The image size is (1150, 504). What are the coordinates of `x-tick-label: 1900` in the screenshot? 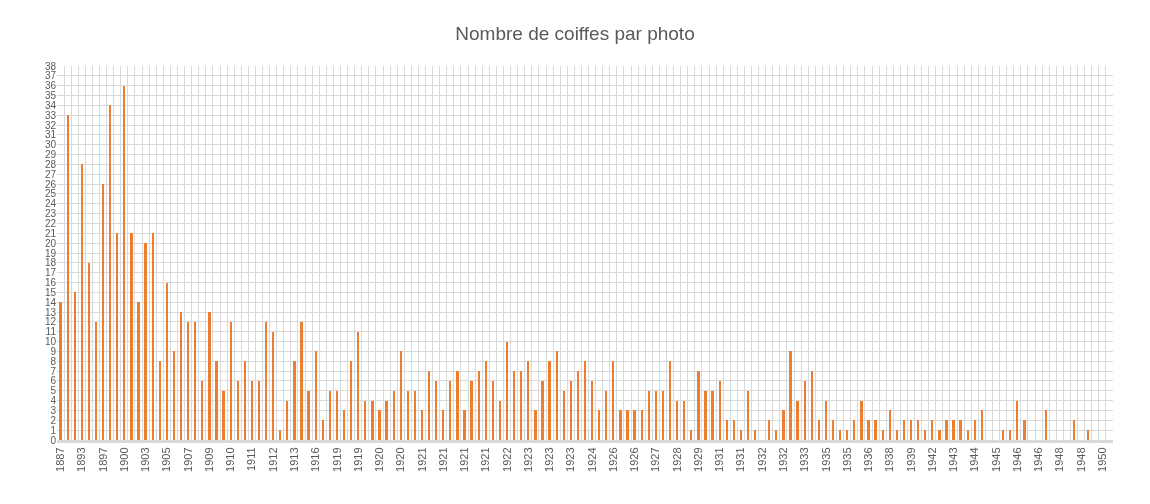 It's located at (123, 459).